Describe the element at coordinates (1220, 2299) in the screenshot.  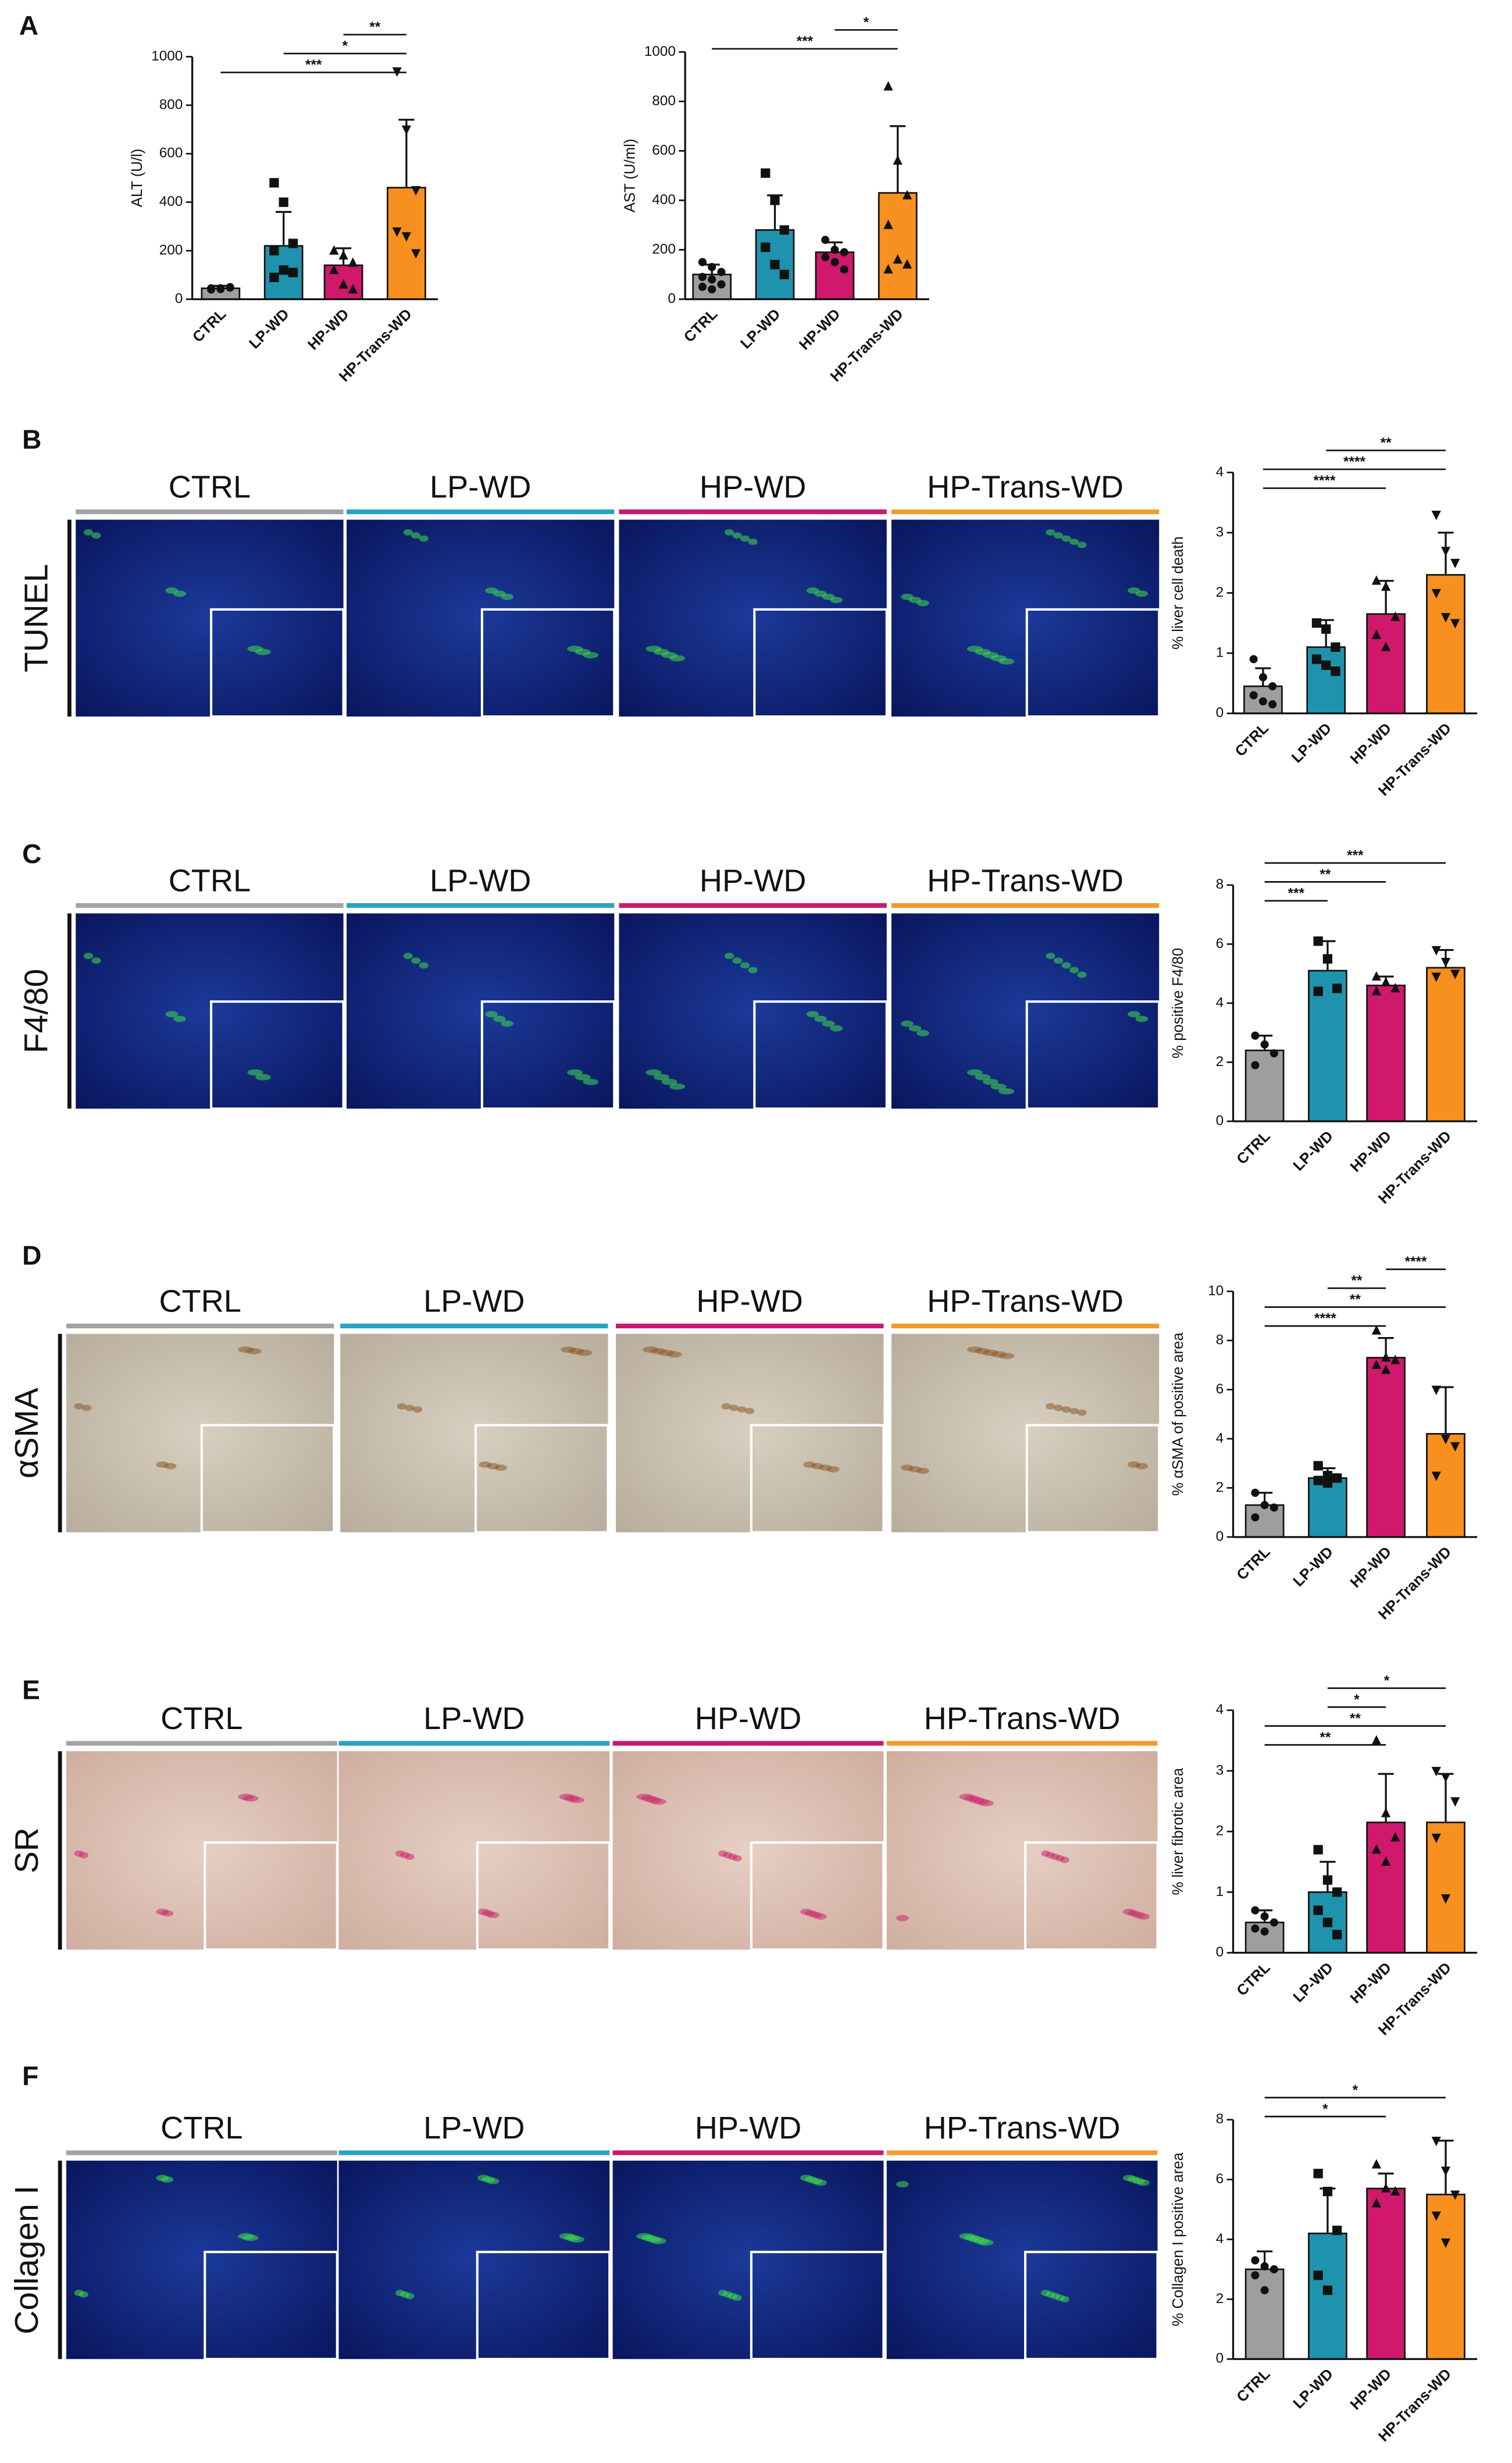
I see `y-tick-label: 2` at that location.